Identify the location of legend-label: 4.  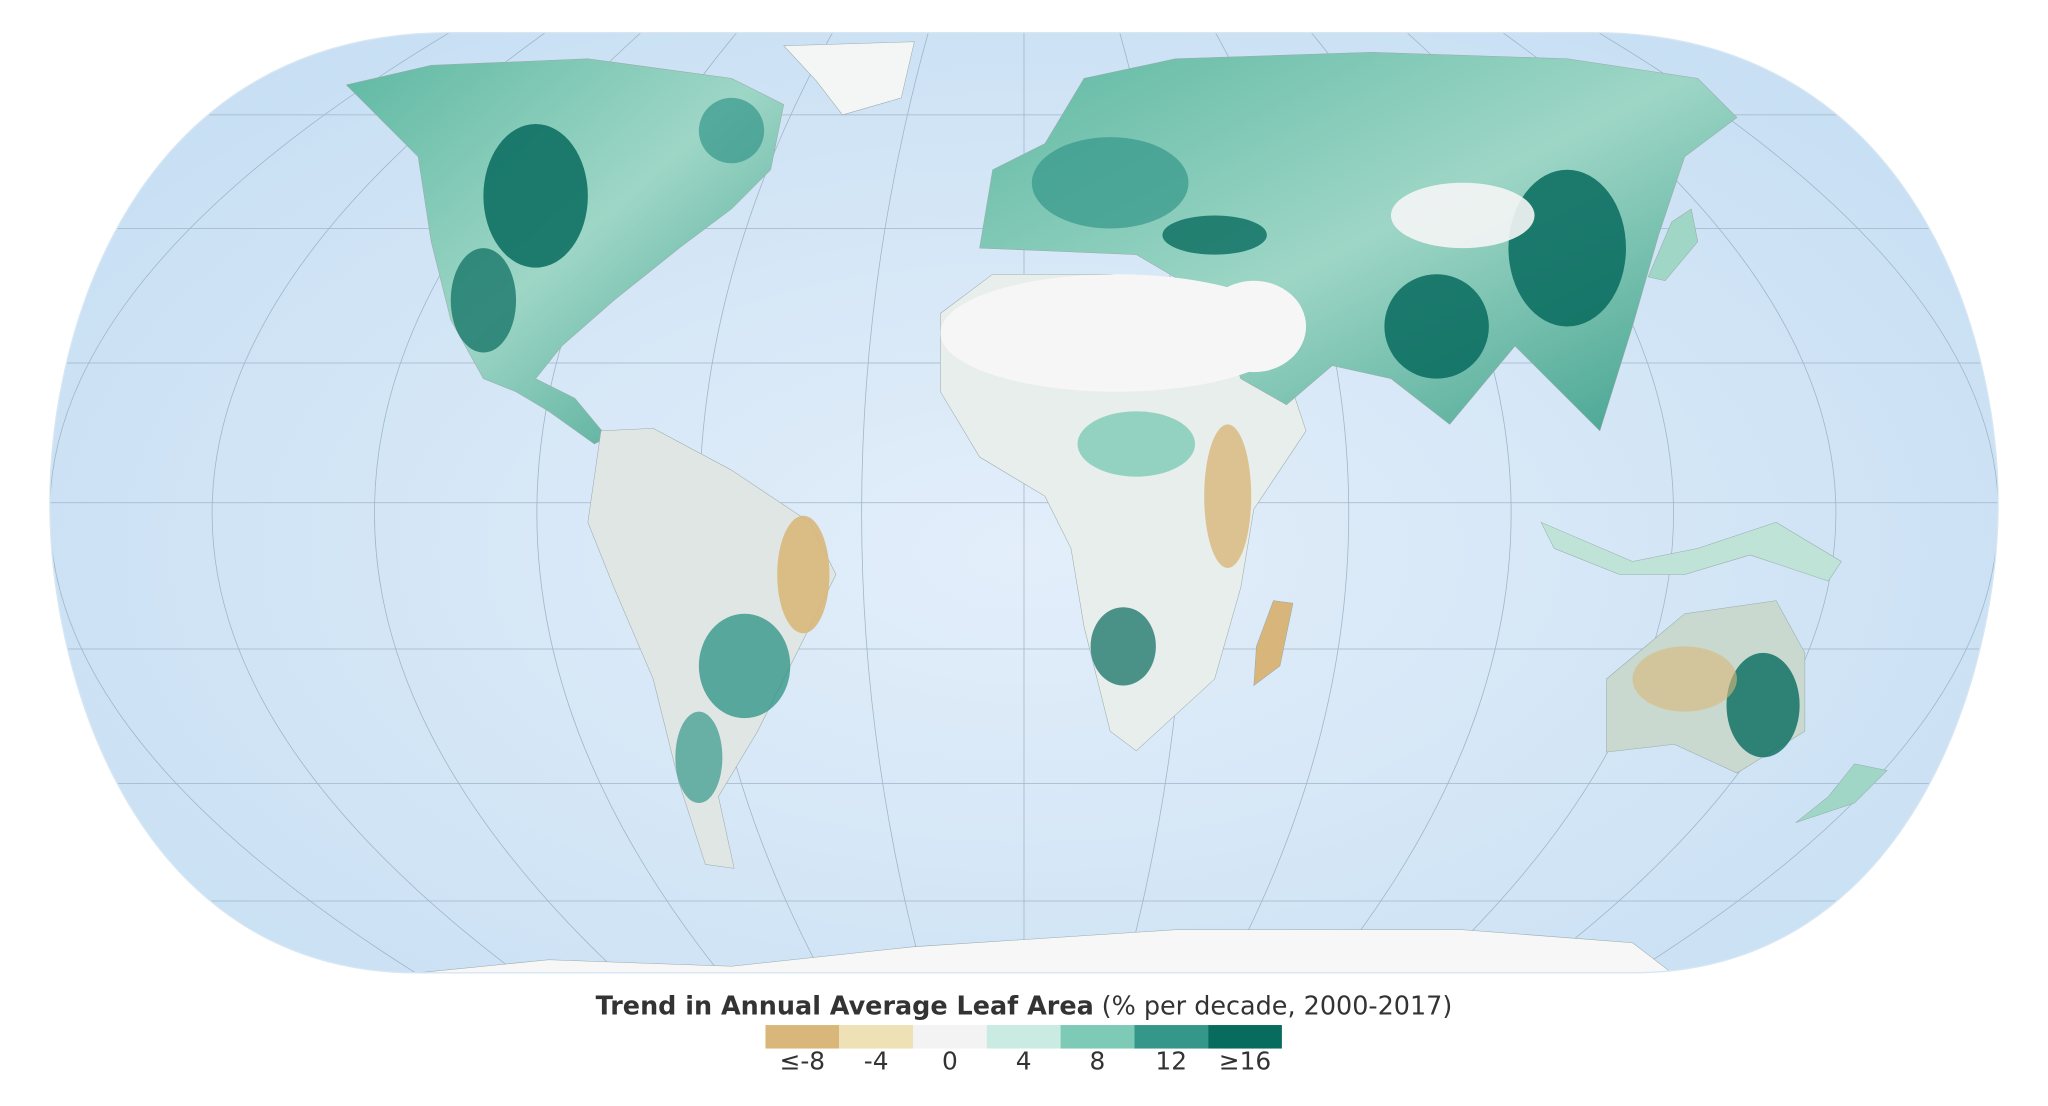
(1024, 1060).